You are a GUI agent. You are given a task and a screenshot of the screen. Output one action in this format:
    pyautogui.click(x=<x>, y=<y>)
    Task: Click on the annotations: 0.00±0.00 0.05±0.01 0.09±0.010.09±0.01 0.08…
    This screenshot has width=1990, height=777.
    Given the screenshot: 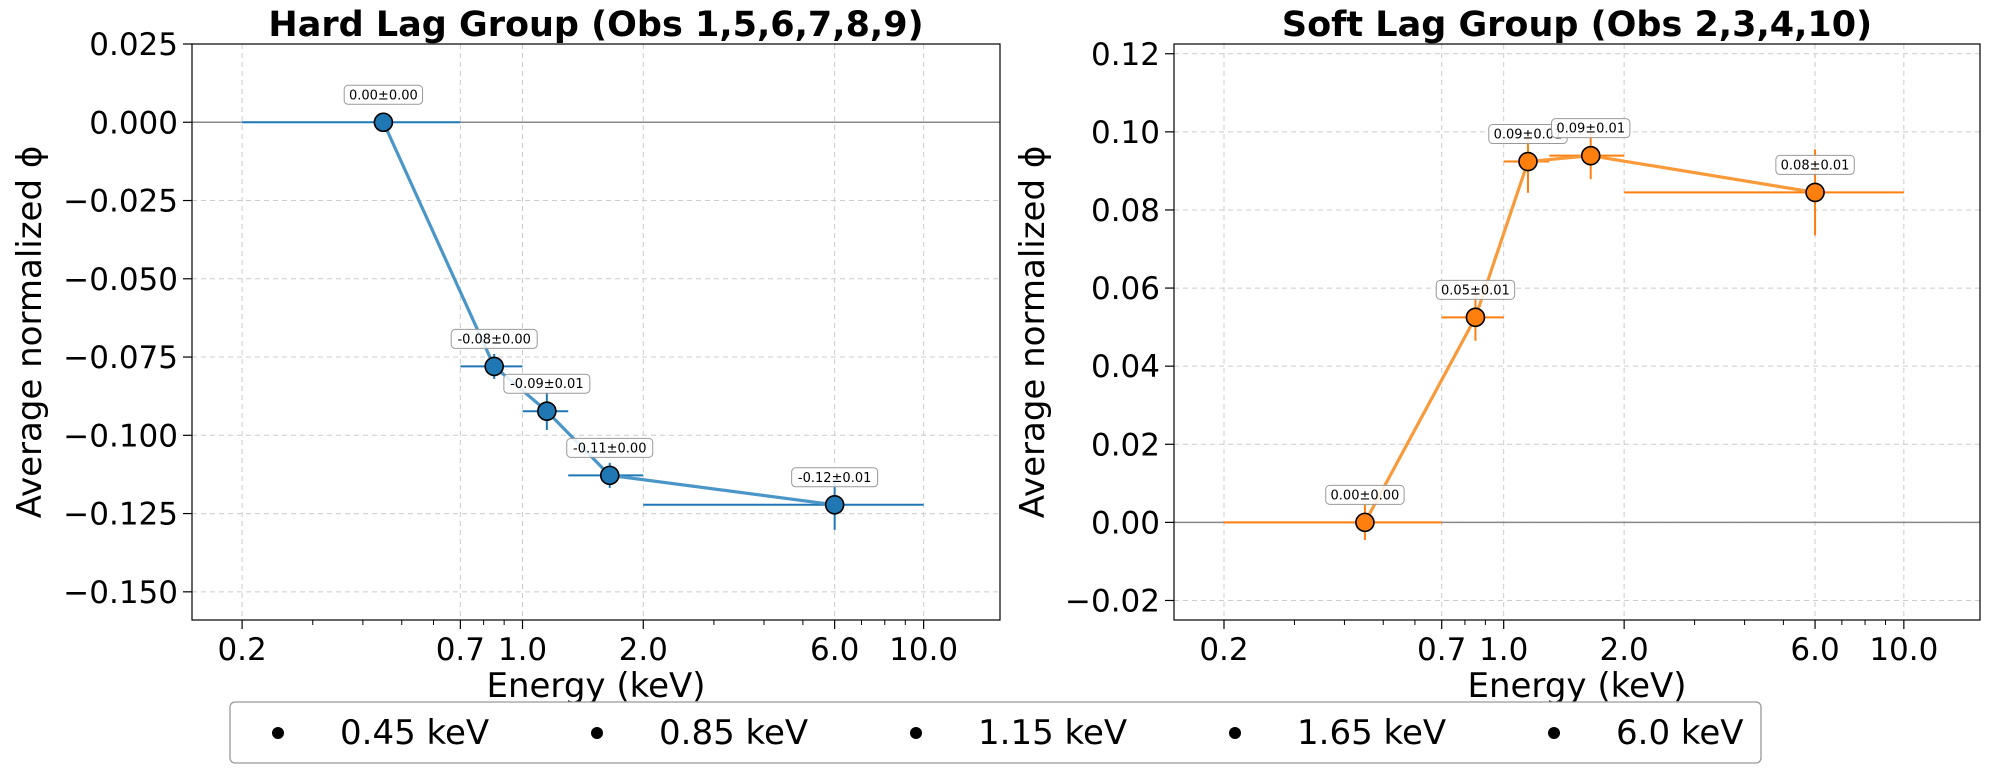 What is the action you would take?
    pyautogui.click(x=1590, y=311)
    